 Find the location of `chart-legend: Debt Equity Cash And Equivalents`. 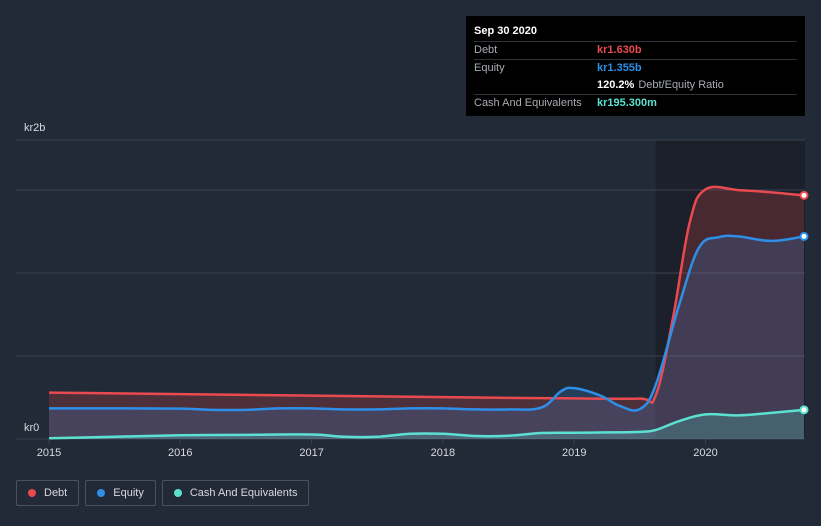

chart-legend: Debt Equity Cash And Equivalents is located at coordinates (163, 493).